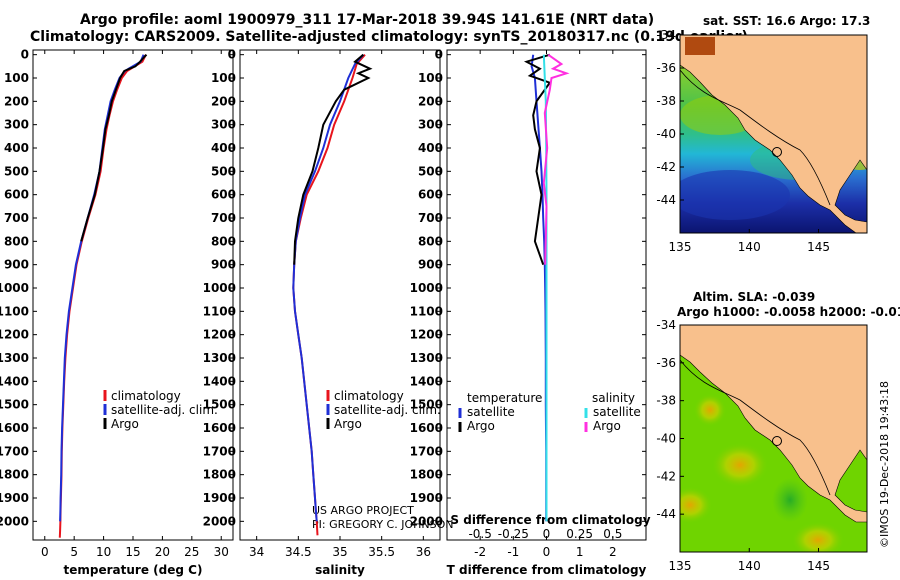 This screenshot has width=900, height=580. What do you see at coordinates (666, 439) in the screenshot?
I see `sla-lat-label: -40` at bounding box center [666, 439].